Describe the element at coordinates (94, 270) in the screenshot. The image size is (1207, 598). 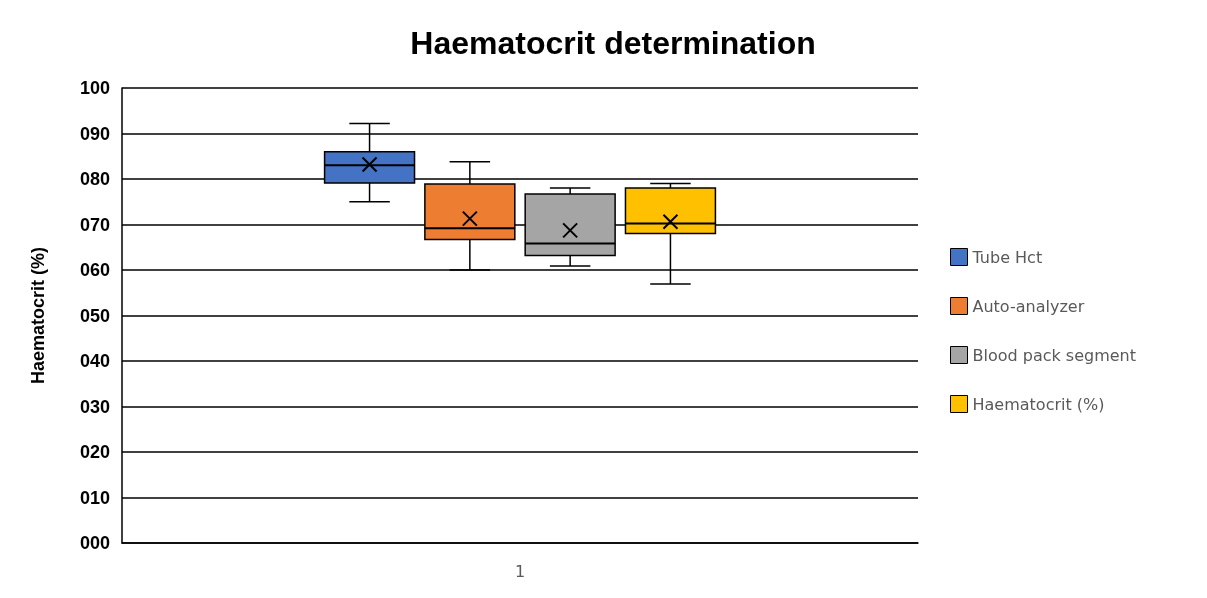
I see `y-tick-label: 060` at that location.